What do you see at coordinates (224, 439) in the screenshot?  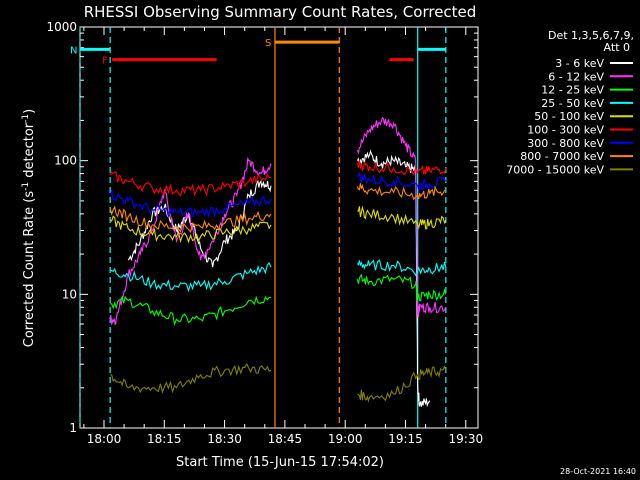 I see `x-tick-label: 18:30` at bounding box center [224, 439].